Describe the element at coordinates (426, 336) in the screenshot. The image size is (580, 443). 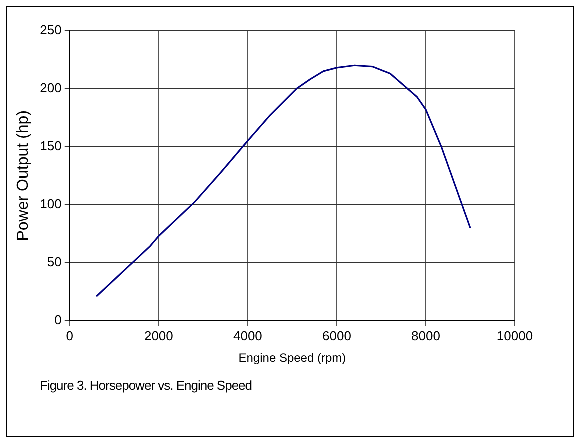
I see `x-tick-label: 8000` at that location.